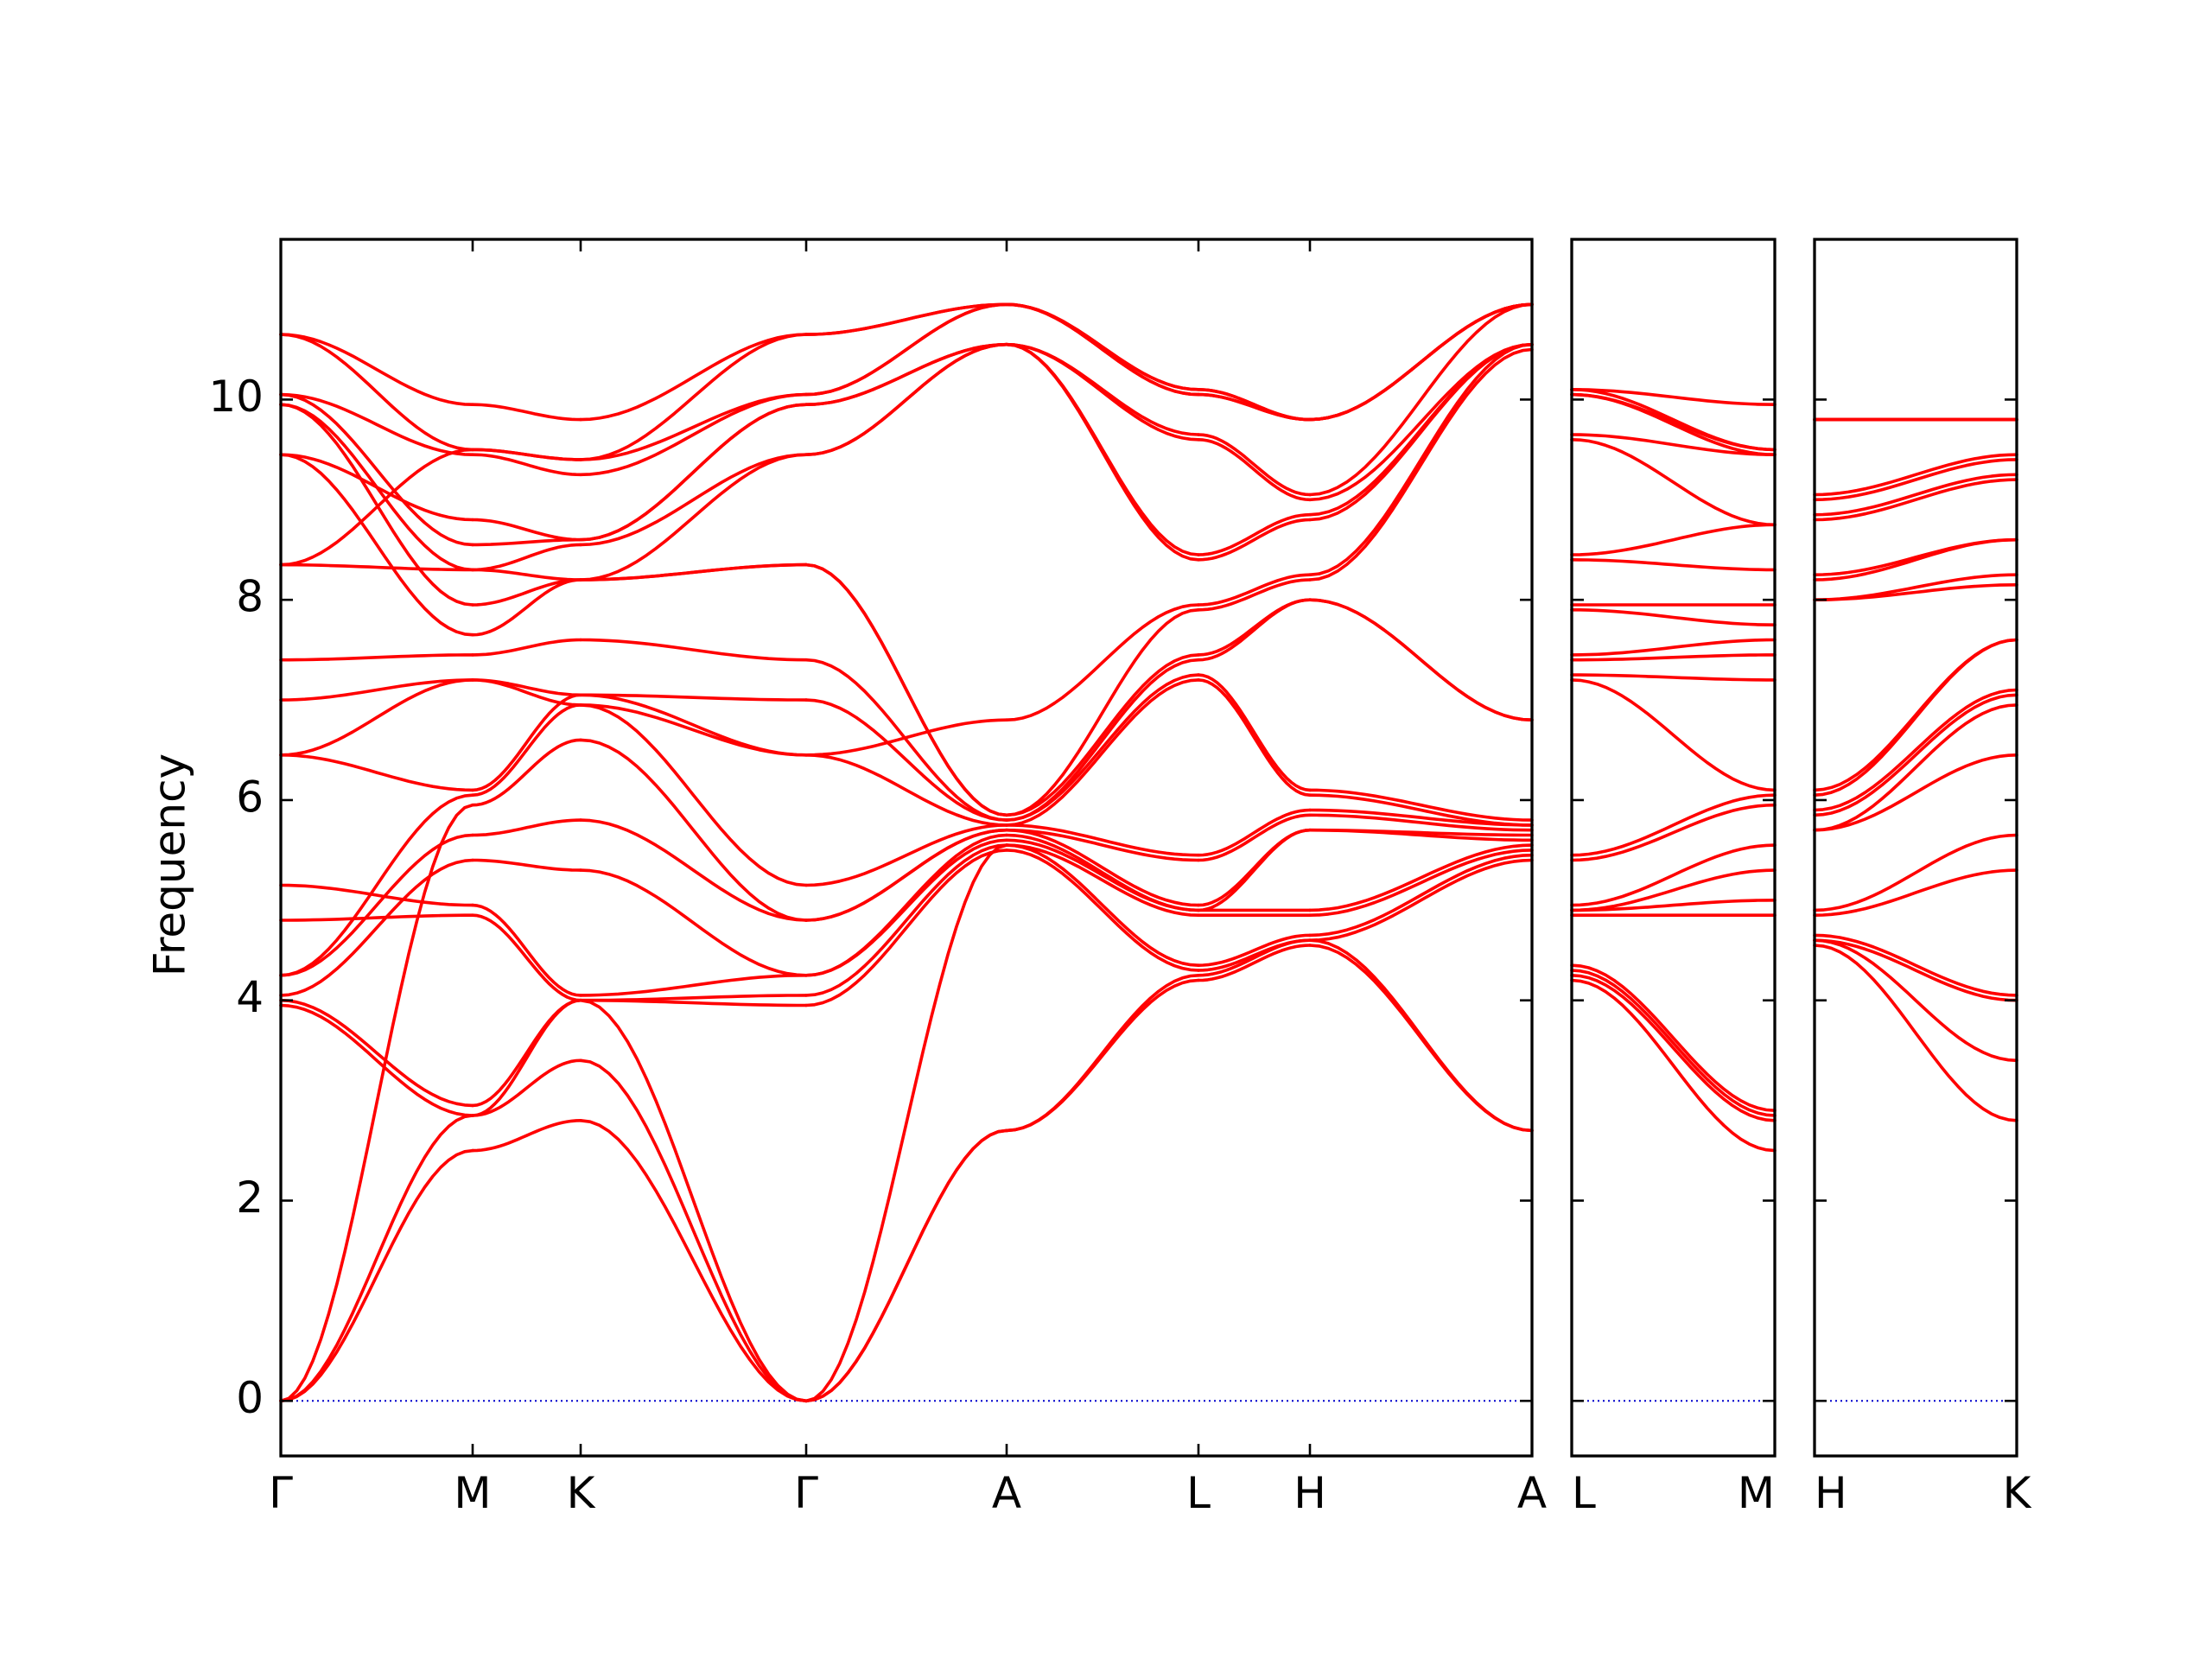 This screenshot has height=1659, width=2212. I want to click on band-Γ-M-6, so click(376, 928).